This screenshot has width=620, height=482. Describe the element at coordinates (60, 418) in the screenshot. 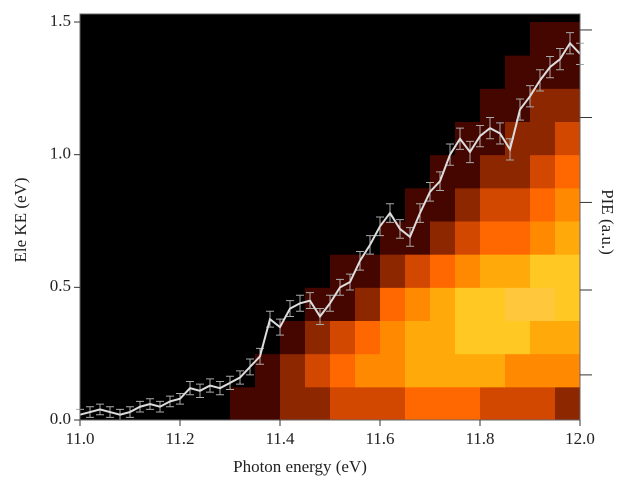

I see `y-tick-label: 0.0` at that location.